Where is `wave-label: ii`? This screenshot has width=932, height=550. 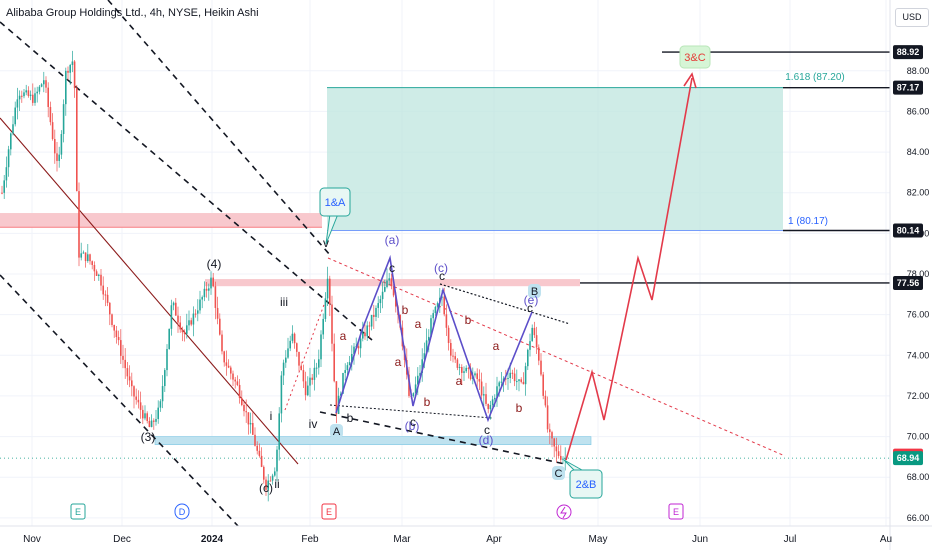 wave-label: ii is located at coordinates (276, 484).